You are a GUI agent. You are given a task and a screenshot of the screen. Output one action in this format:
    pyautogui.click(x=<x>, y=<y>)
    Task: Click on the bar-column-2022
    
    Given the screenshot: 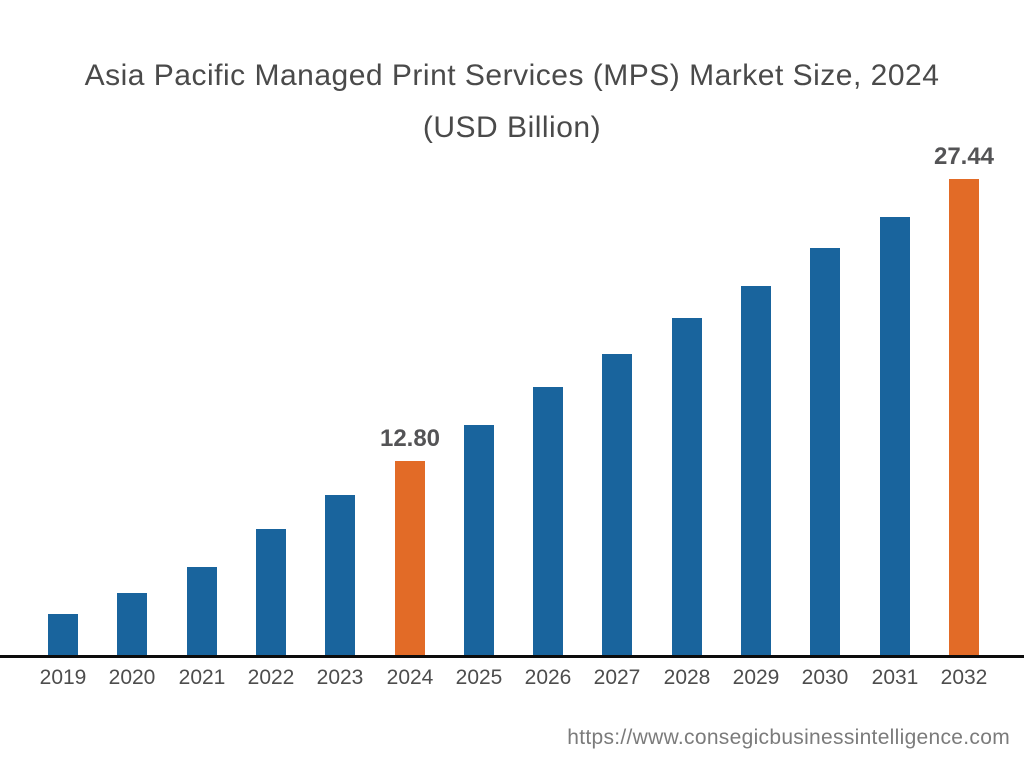 What is the action you would take?
    pyautogui.click(x=271, y=592)
    